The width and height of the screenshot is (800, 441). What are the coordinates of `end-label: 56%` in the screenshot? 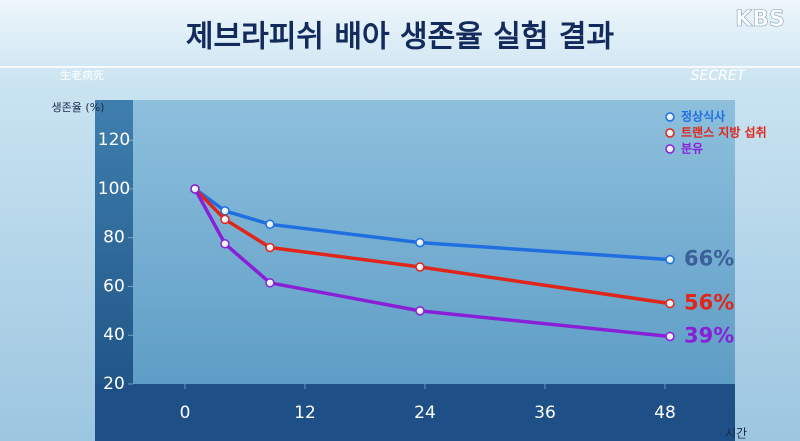 It's located at (709, 303).